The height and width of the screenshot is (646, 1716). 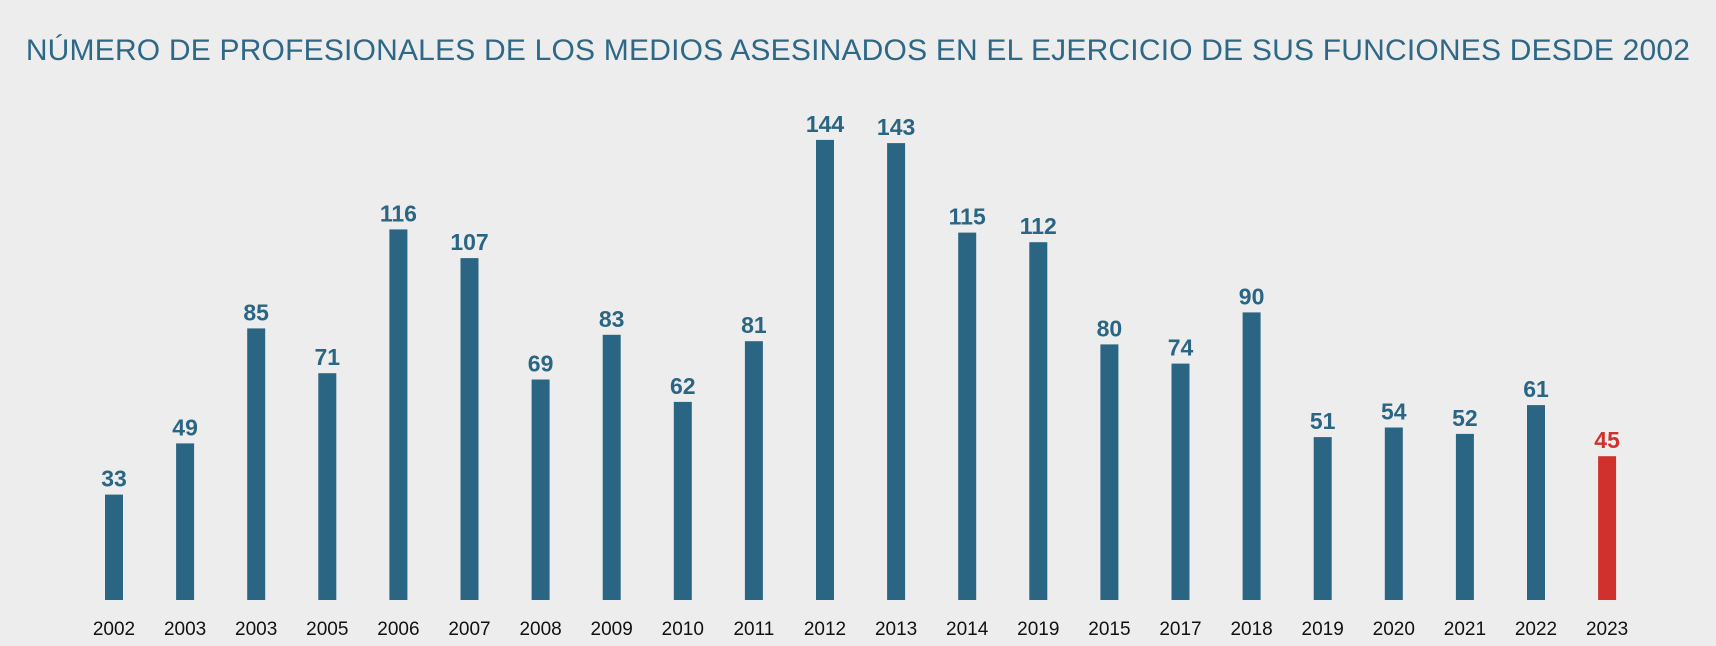 What do you see at coordinates (114, 629) in the screenshot?
I see `x-tick-label-0: 2002` at bounding box center [114, 629].